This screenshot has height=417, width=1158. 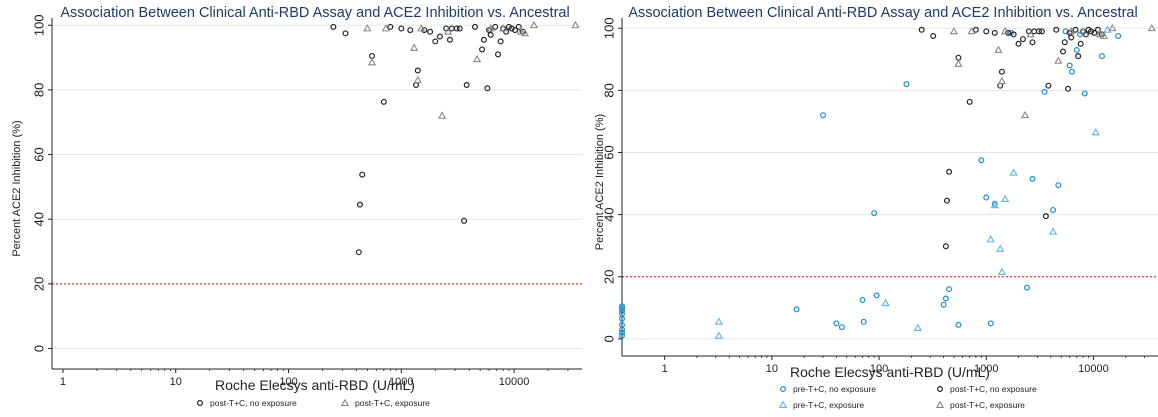 I want to click on legend-label: pre-T+C, no exposure, so click(x=834, y=389).